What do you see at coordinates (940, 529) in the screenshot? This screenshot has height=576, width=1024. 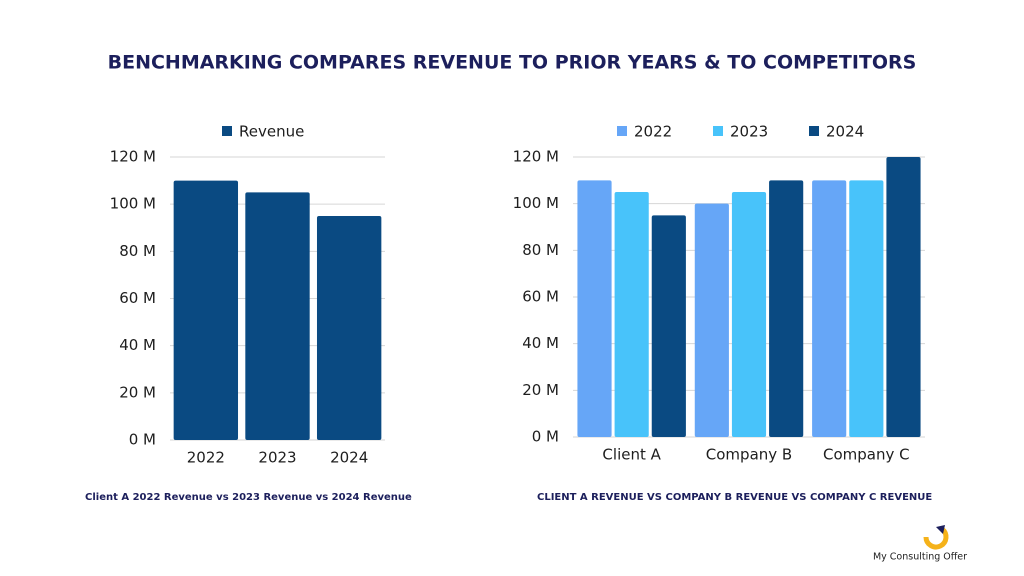 I see `logo-arrow` at bounding box center [940, 529].